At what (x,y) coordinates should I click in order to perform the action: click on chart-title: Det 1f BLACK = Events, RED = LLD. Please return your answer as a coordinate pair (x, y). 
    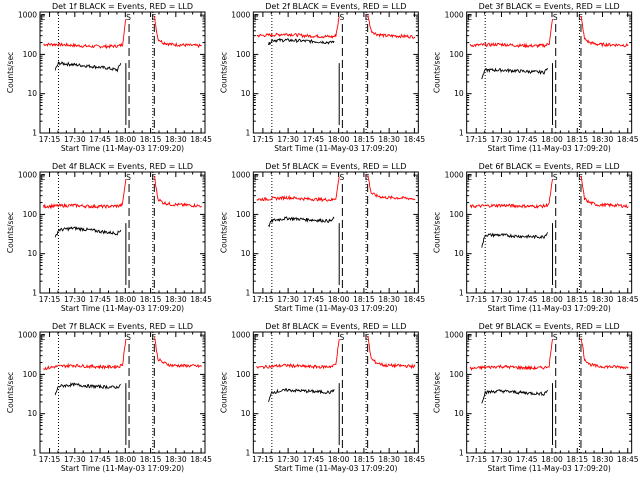
    Looking at the image, I should click on (122, 6).